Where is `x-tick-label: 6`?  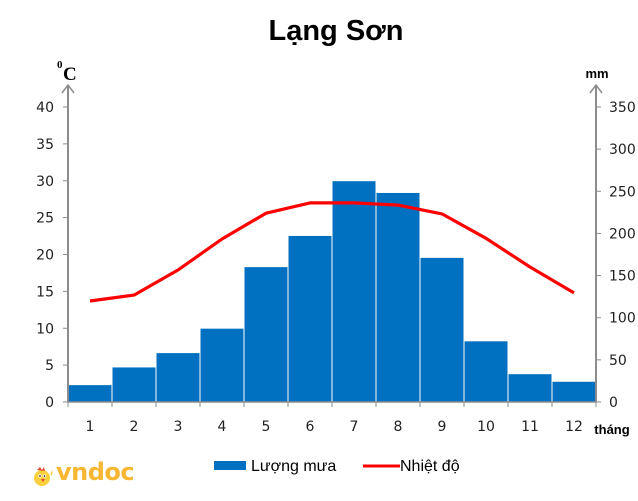
x-tick-label: 6 is located at coordinates (310, 427).